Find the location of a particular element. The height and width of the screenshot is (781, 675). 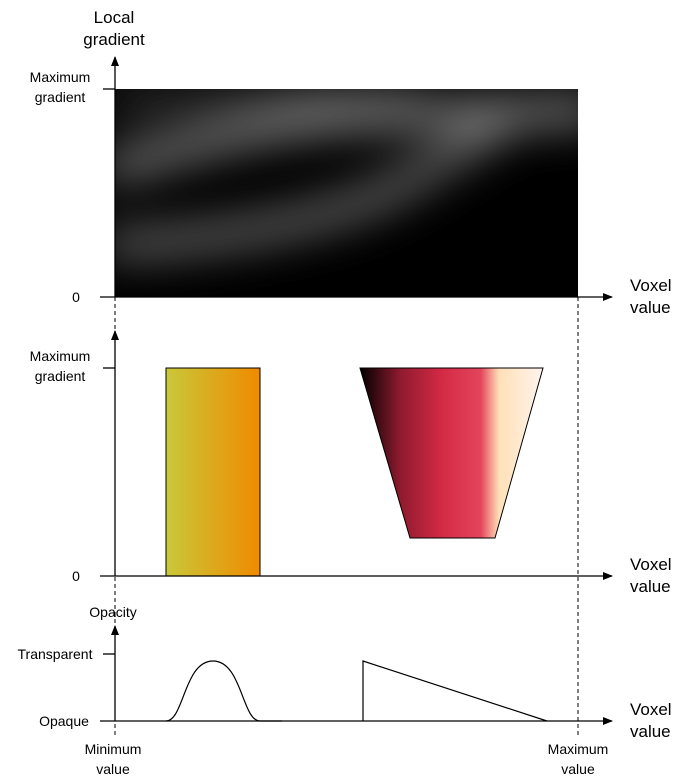

transparent-label: Transparent is located at coordinates (55, 654).